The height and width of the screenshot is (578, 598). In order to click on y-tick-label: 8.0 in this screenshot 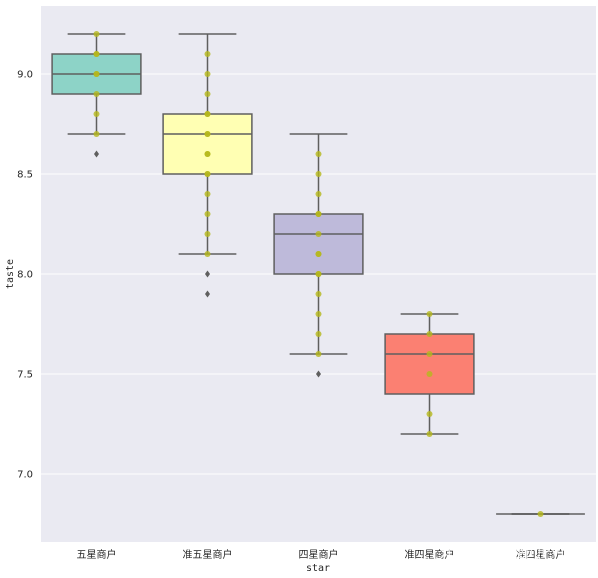, I will do `click(25, 275)`.